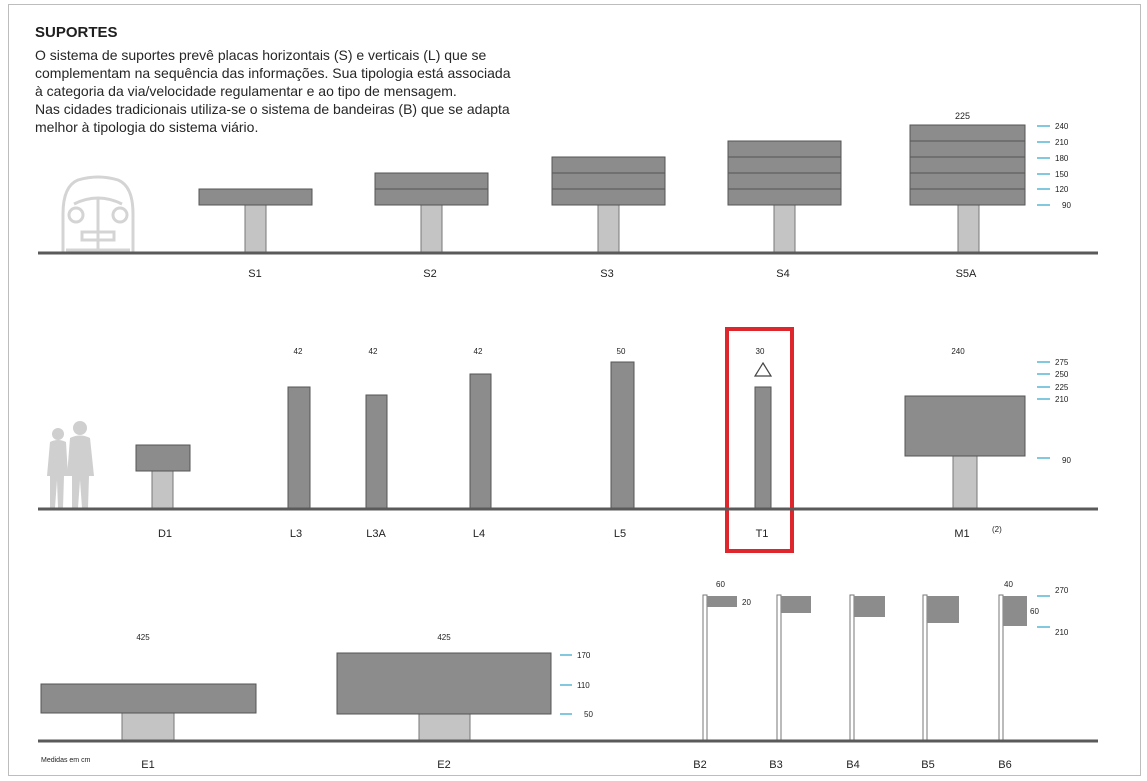 The height and width of the screenshot is (781, 1147). I want to click on sign-label: L4, so click(479, 534).